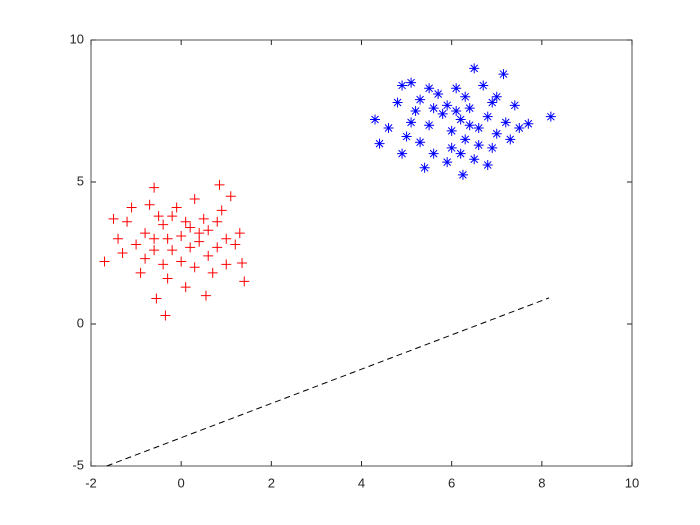  What do you see at coordinates (91, 482) in the screenshot?
I see `x-tick-label: -2` at bounding box center [91, 482].